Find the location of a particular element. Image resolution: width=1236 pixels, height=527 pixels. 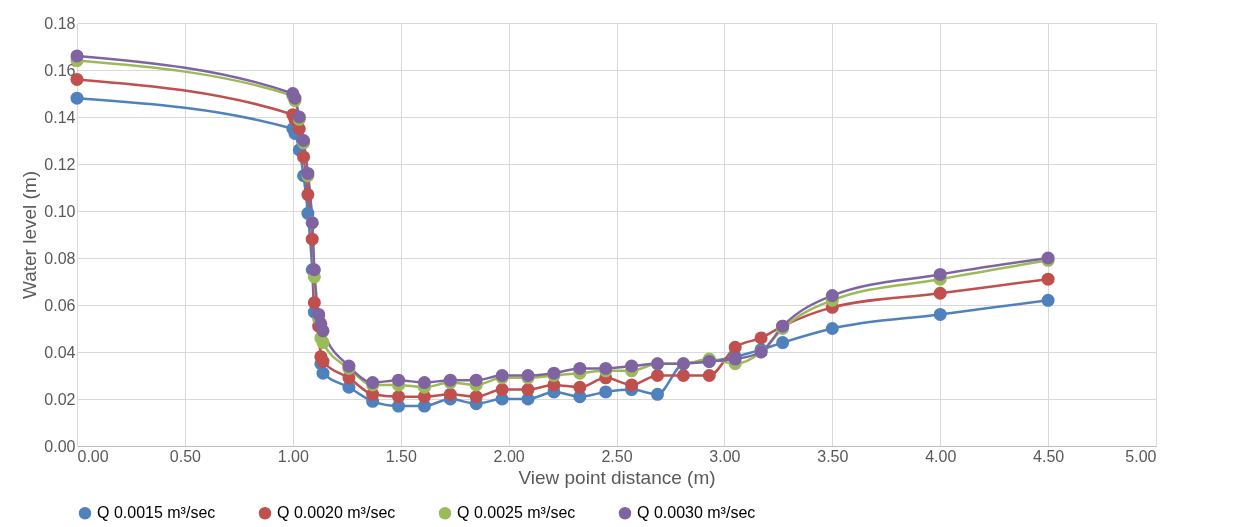

x-tick-label: 3.50 is located at coordinates (833, 456).